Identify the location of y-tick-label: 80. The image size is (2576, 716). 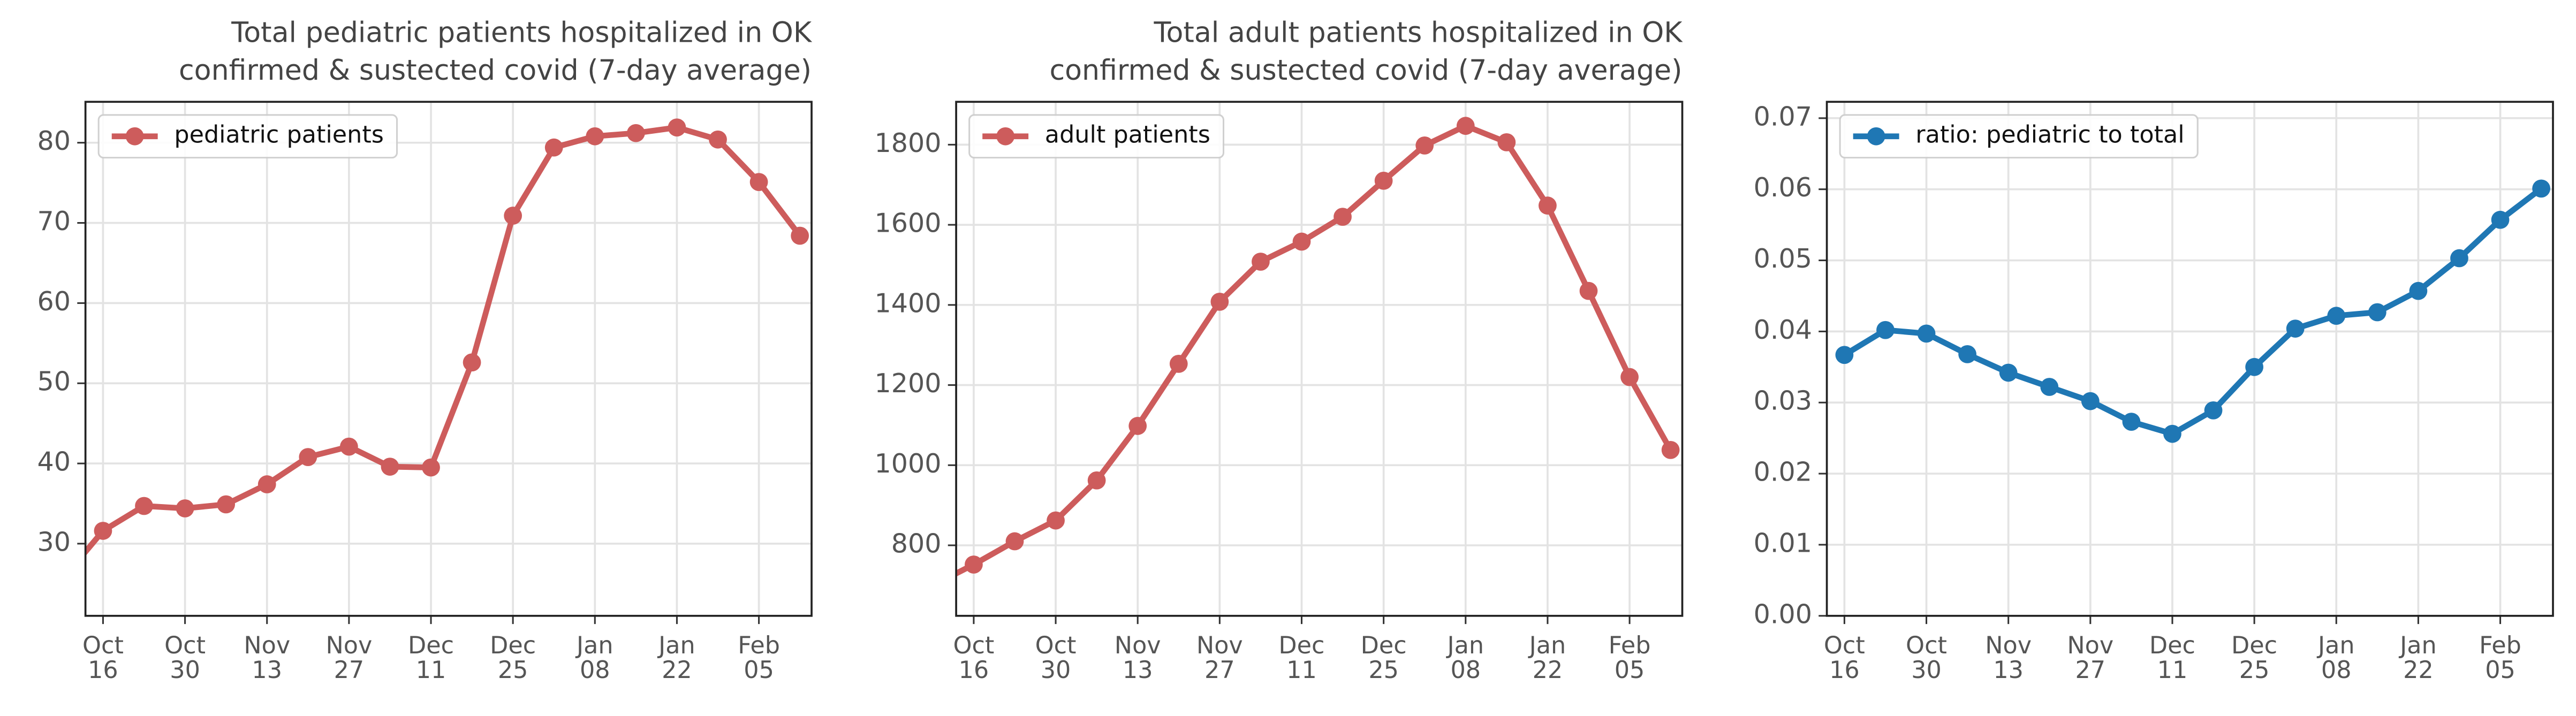
(54, 140).